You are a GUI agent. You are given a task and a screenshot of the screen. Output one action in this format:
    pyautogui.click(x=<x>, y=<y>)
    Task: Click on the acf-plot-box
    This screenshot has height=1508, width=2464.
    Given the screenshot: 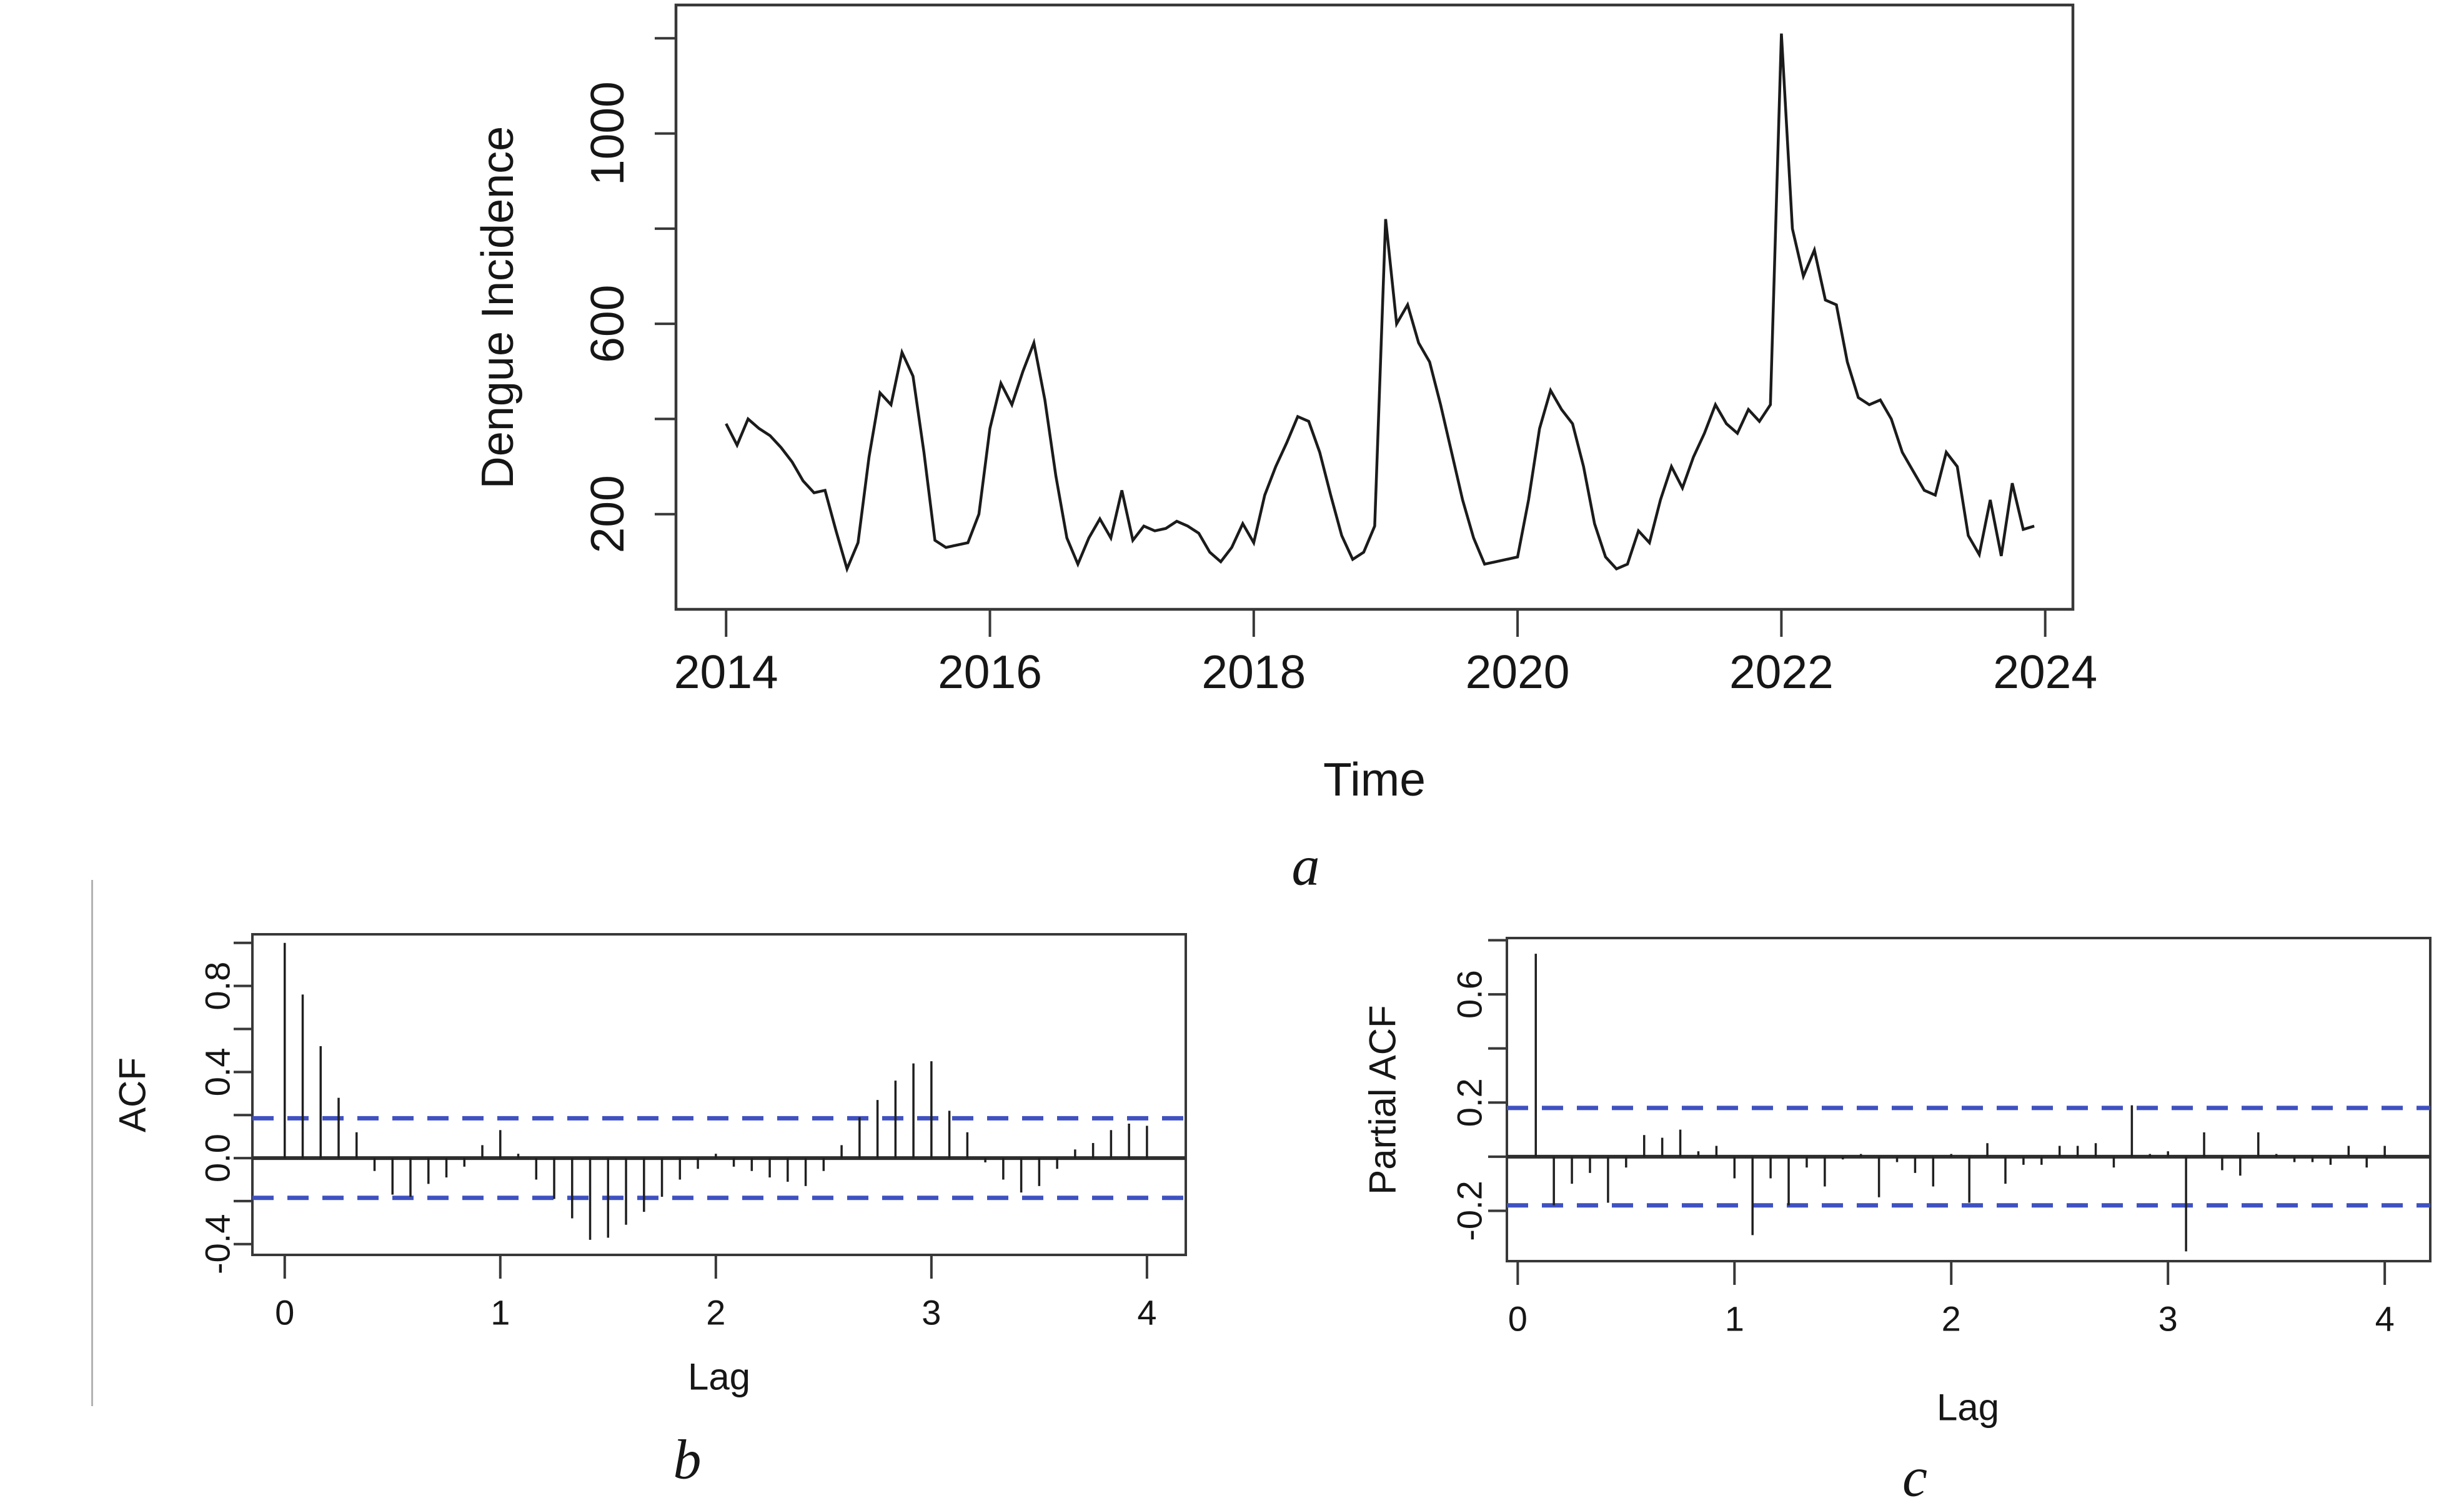 What is the action you would take?
    pyautogui.click(x=719, y=1094)
    